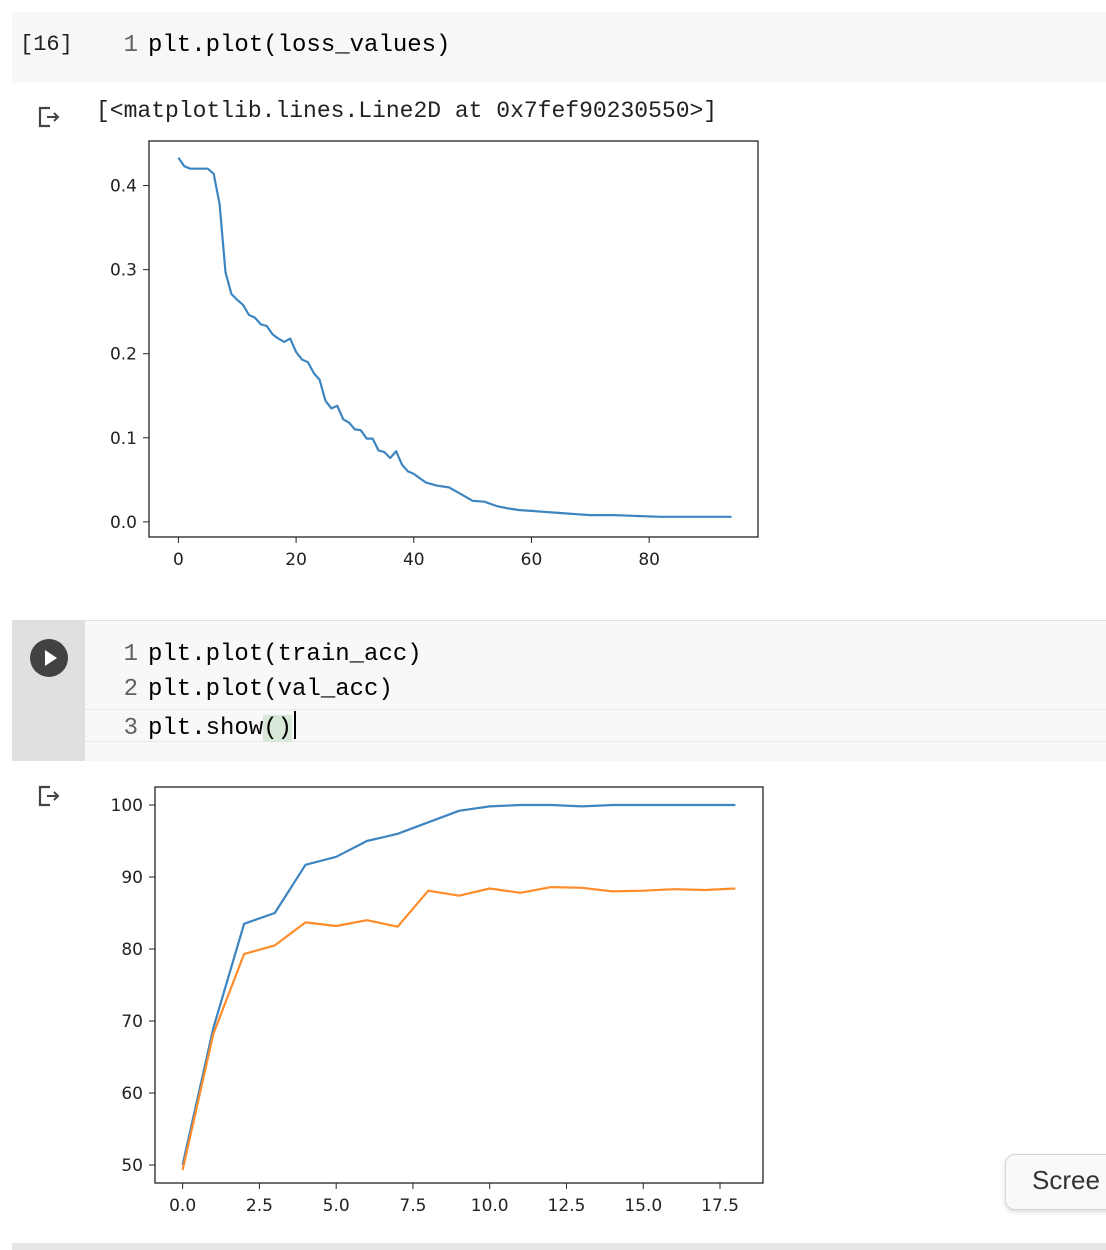  What do you see at coordinates (295, 725) in the screenshot?
I see `text-cursor` at bounding box center [295, 725].